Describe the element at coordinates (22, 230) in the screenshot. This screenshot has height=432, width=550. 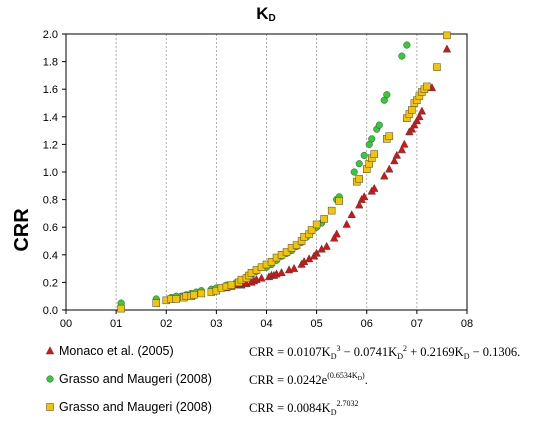
I see `y-axis-label: CRR` at that location.